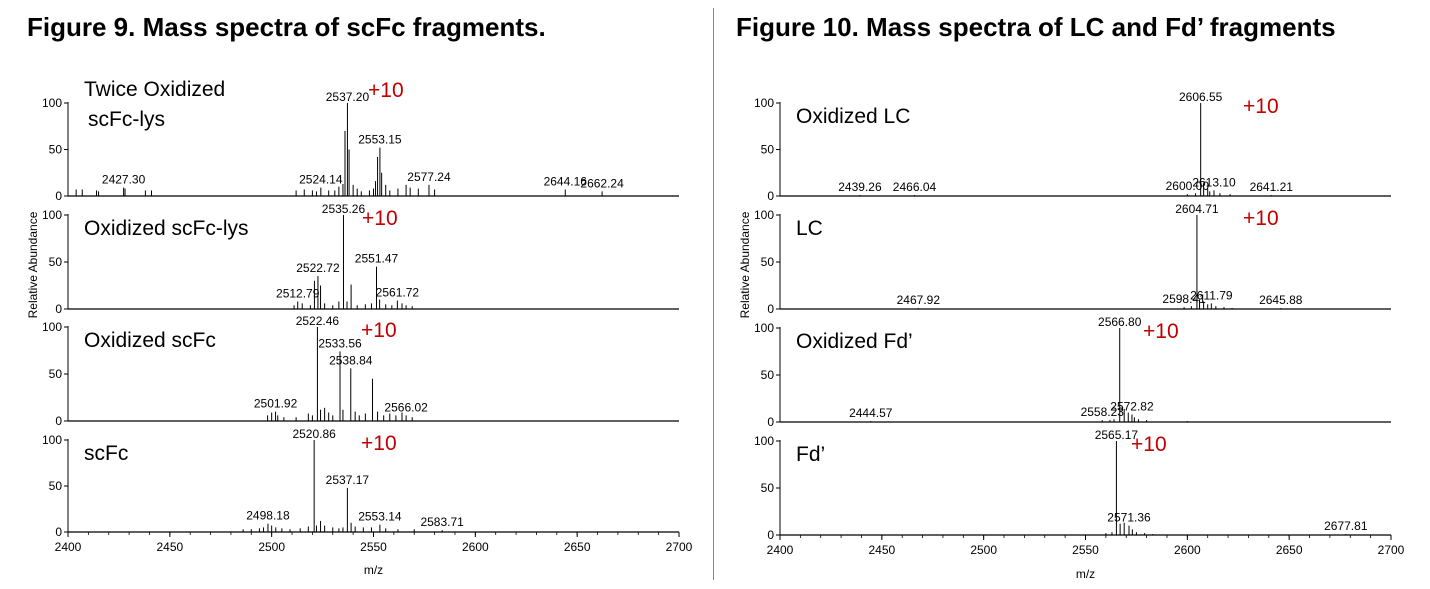  What do you see at coordinates (1188, 186) in the screenshot?
I see `peak-label: 2600.00` at bounding box center [1188, 186].